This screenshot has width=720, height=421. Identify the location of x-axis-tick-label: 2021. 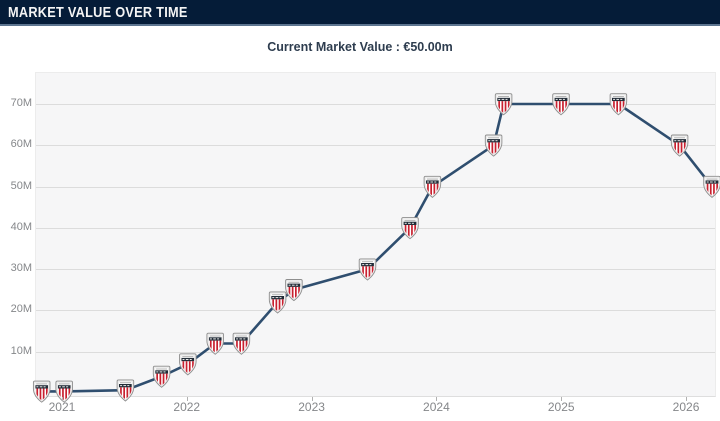
(62, 407).